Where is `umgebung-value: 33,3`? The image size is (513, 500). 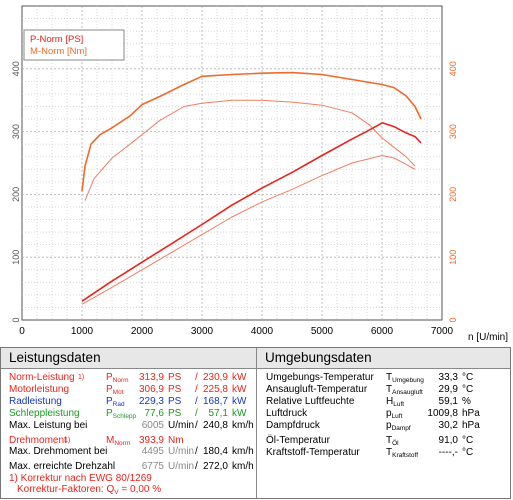
umgebung-value: 33,3 is located at coordinates (448, 377).